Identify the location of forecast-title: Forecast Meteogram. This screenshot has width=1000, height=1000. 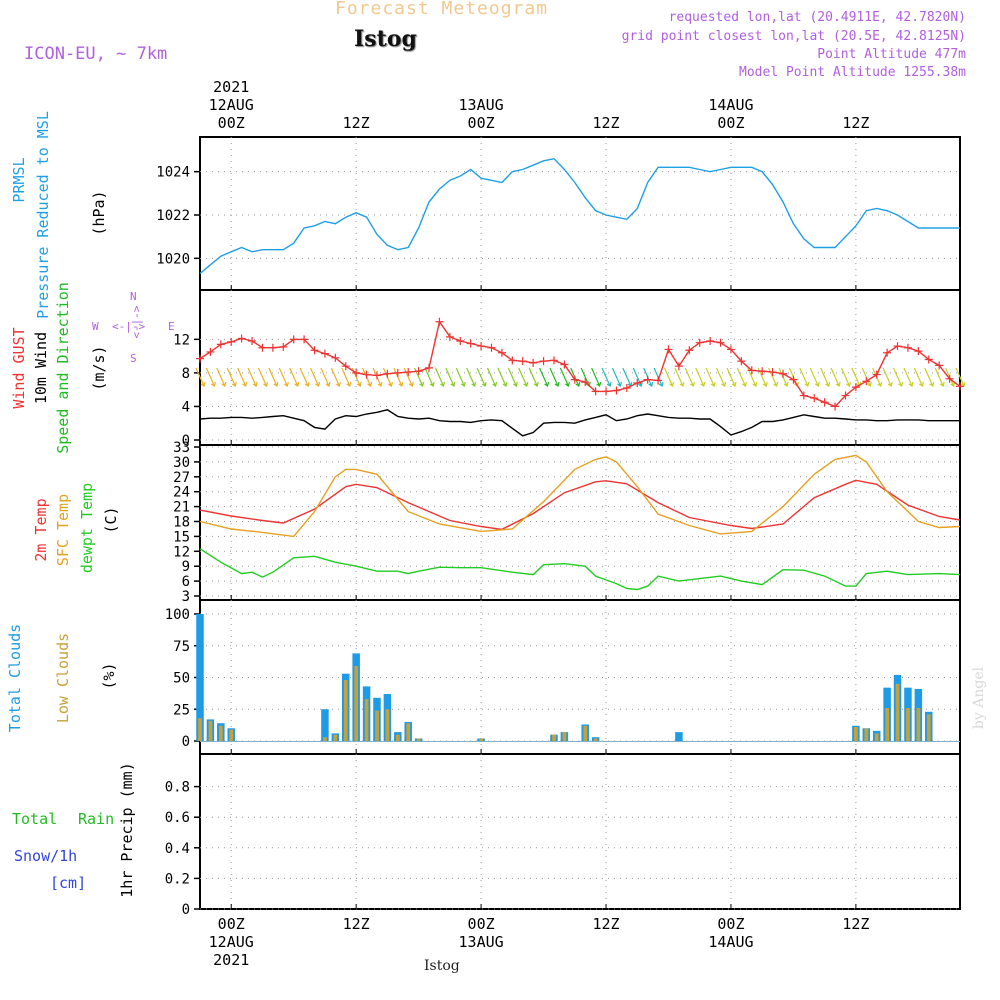
(442, 9).